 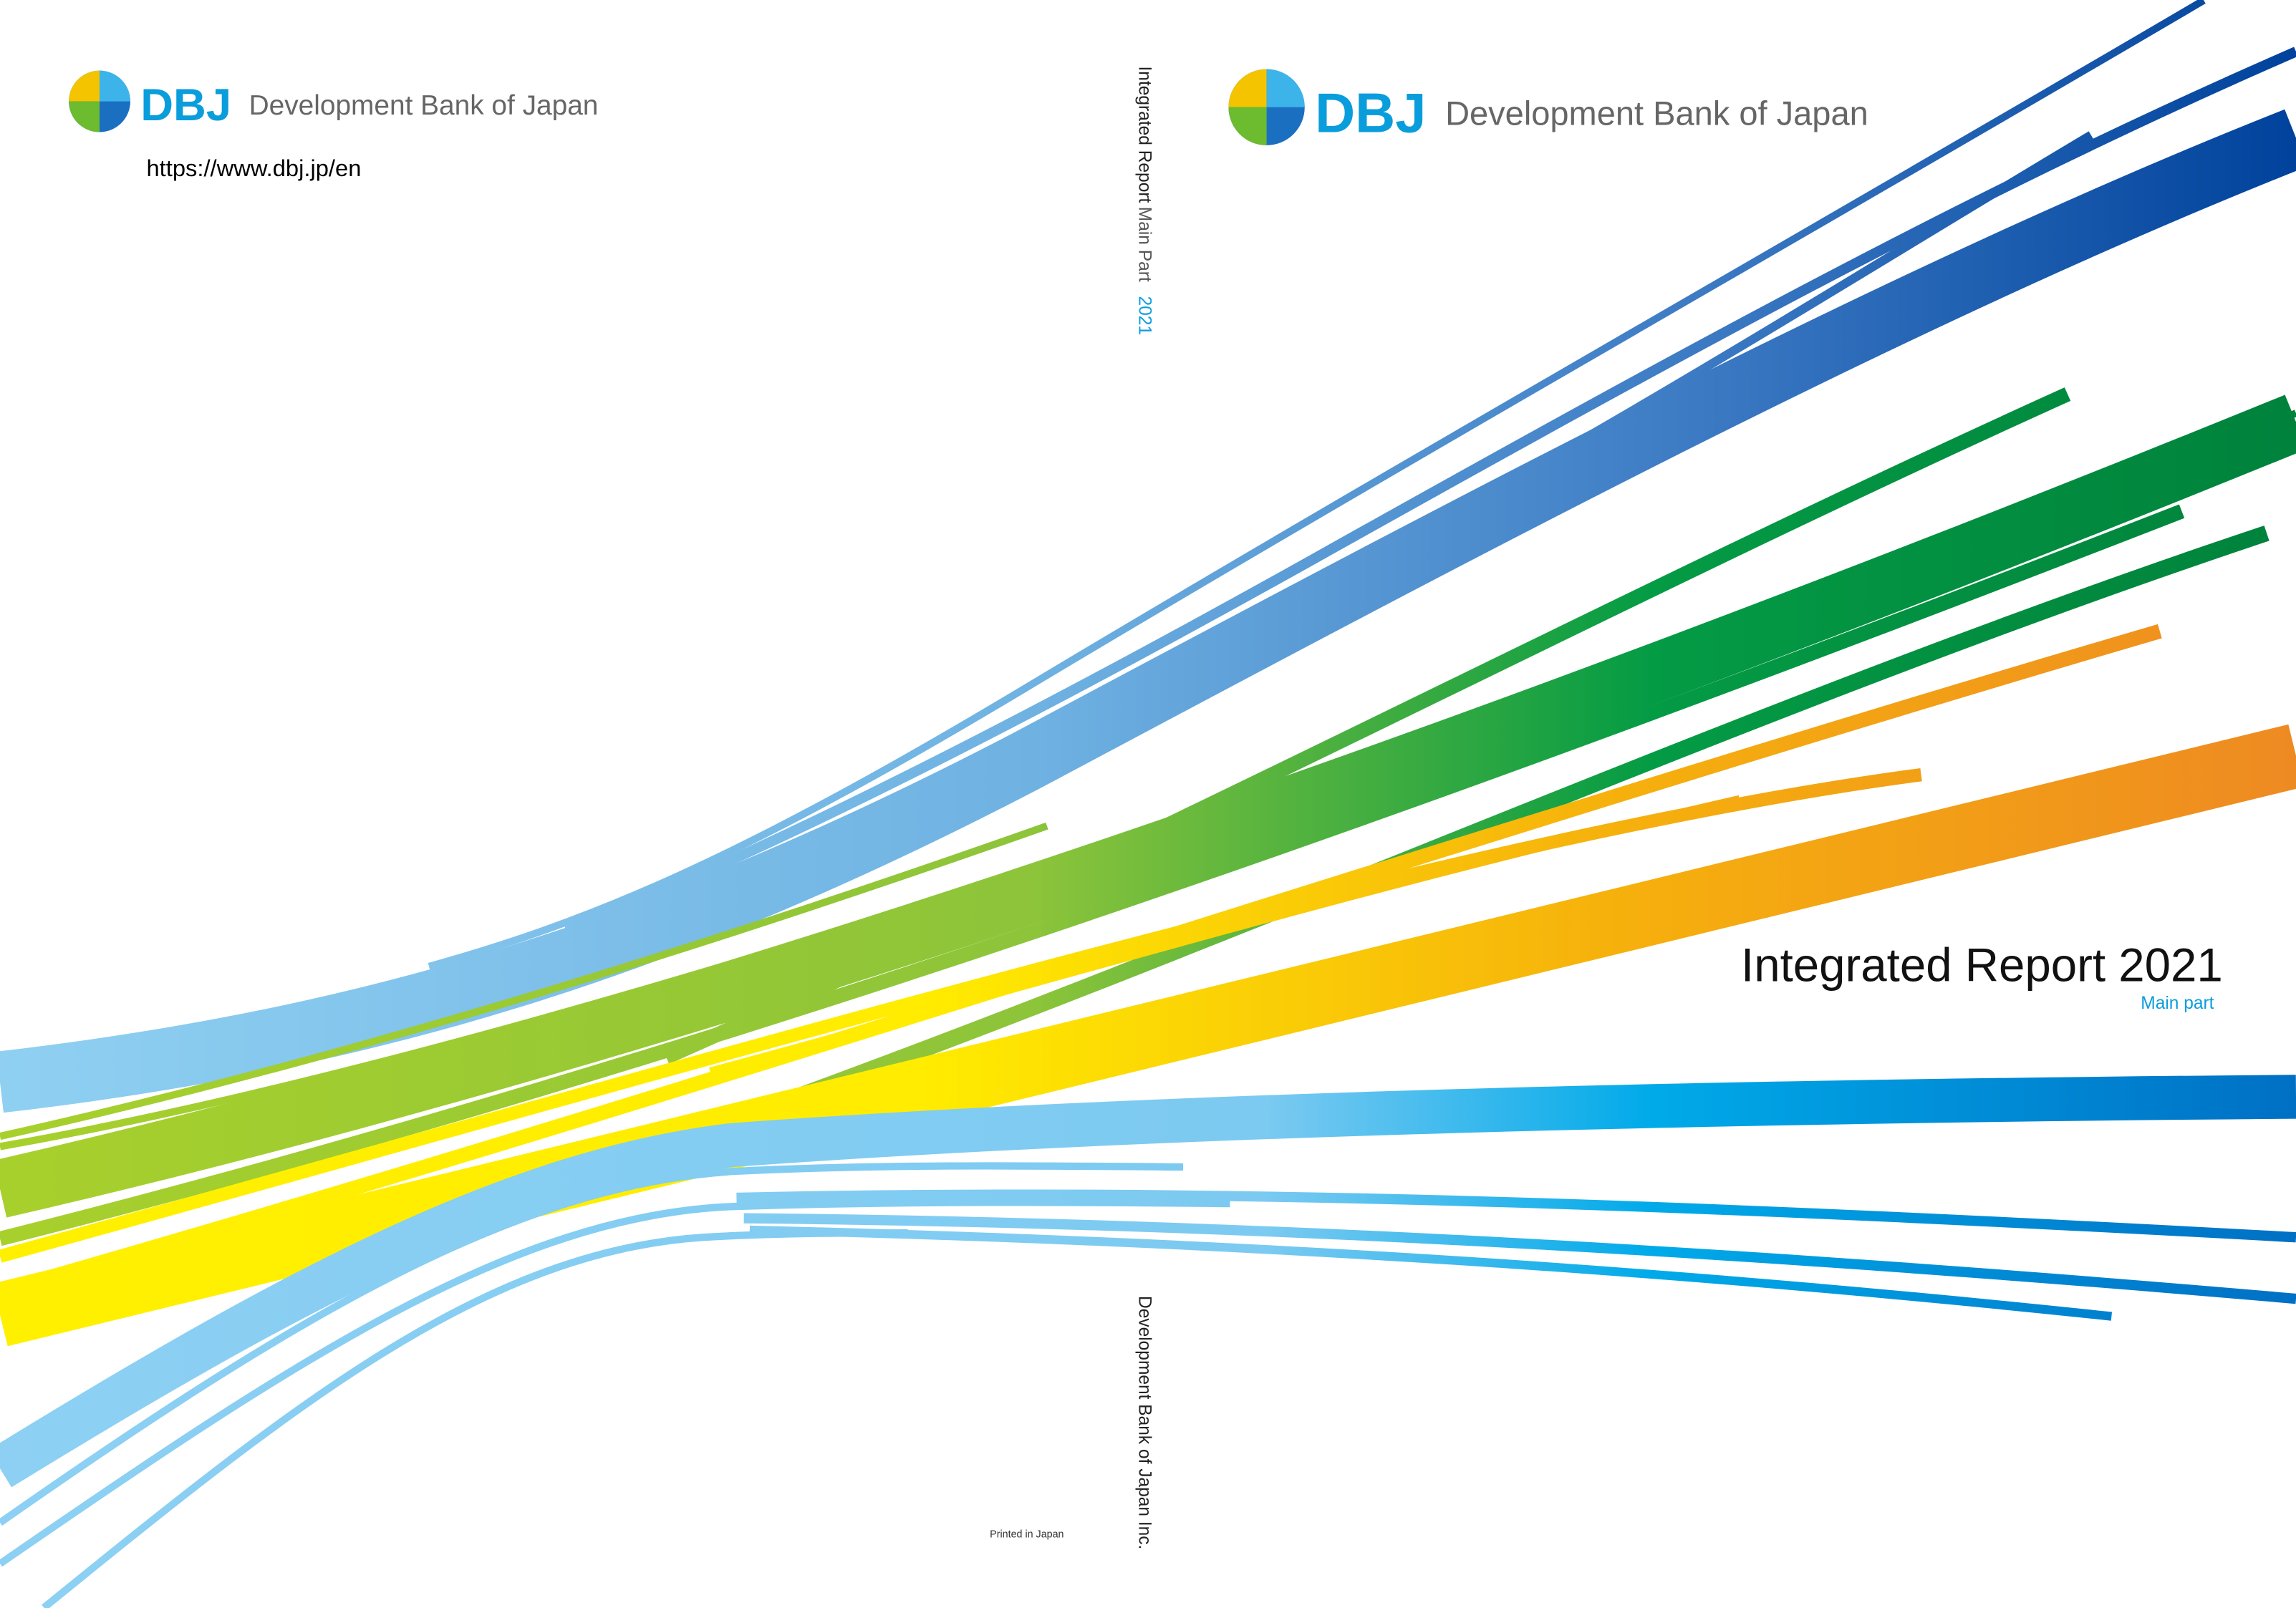 I want to click on spine-part: Main Part, so click(x=1144, y=245).